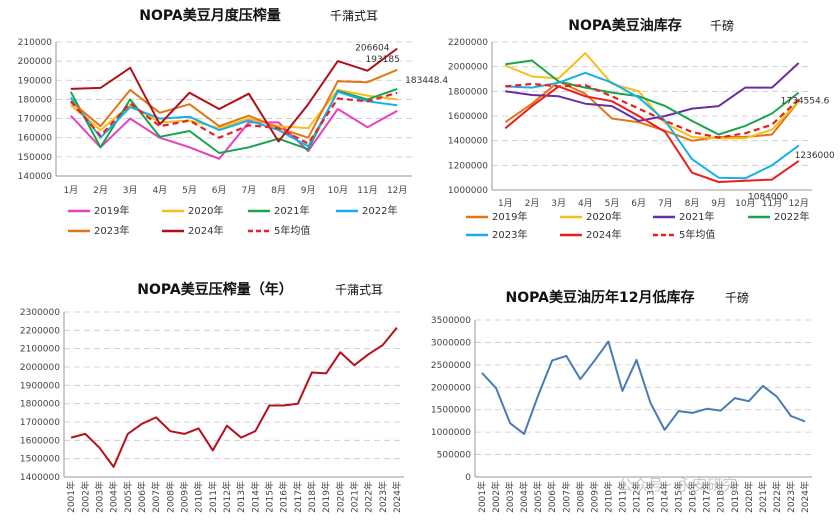 Image resolution: width=840 pixels, height=521 pixels. I want to click on y-tick-label: 1700000, so click(40, 423).